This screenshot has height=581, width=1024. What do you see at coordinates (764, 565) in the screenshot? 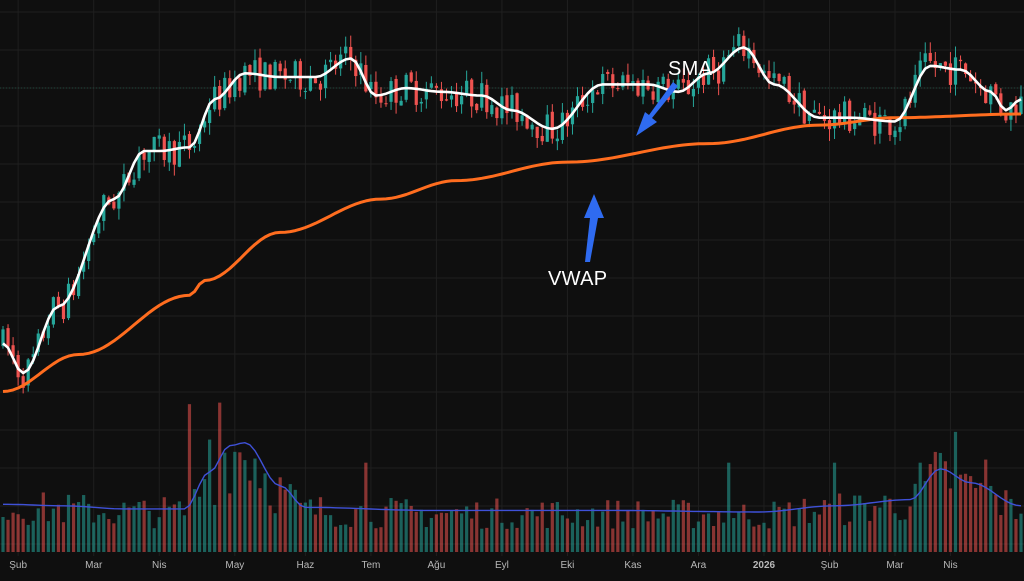
I see `x-tick-label: 2026` at bounding box center [764, 565].